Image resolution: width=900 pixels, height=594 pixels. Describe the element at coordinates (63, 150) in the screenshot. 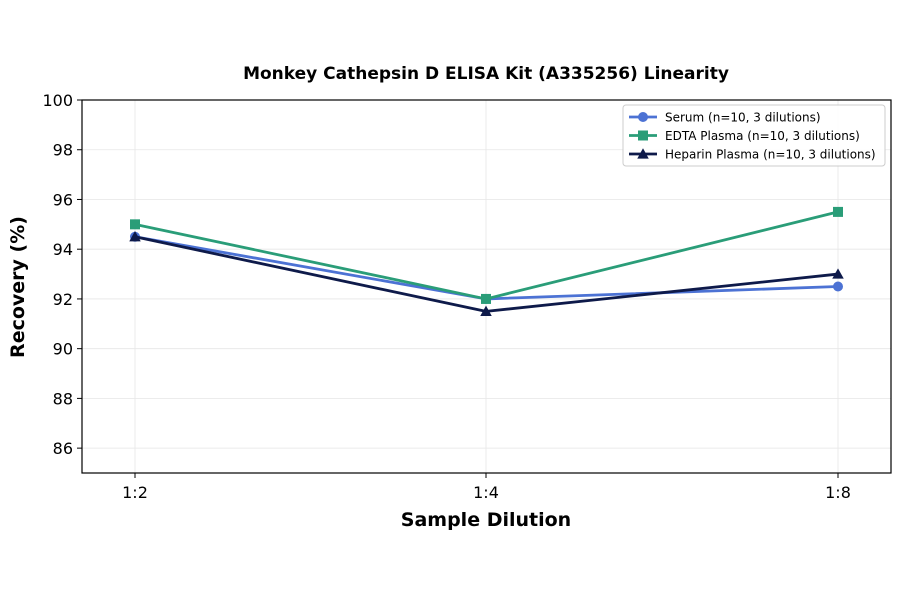

I see `y-tick-label: 98` at that location.